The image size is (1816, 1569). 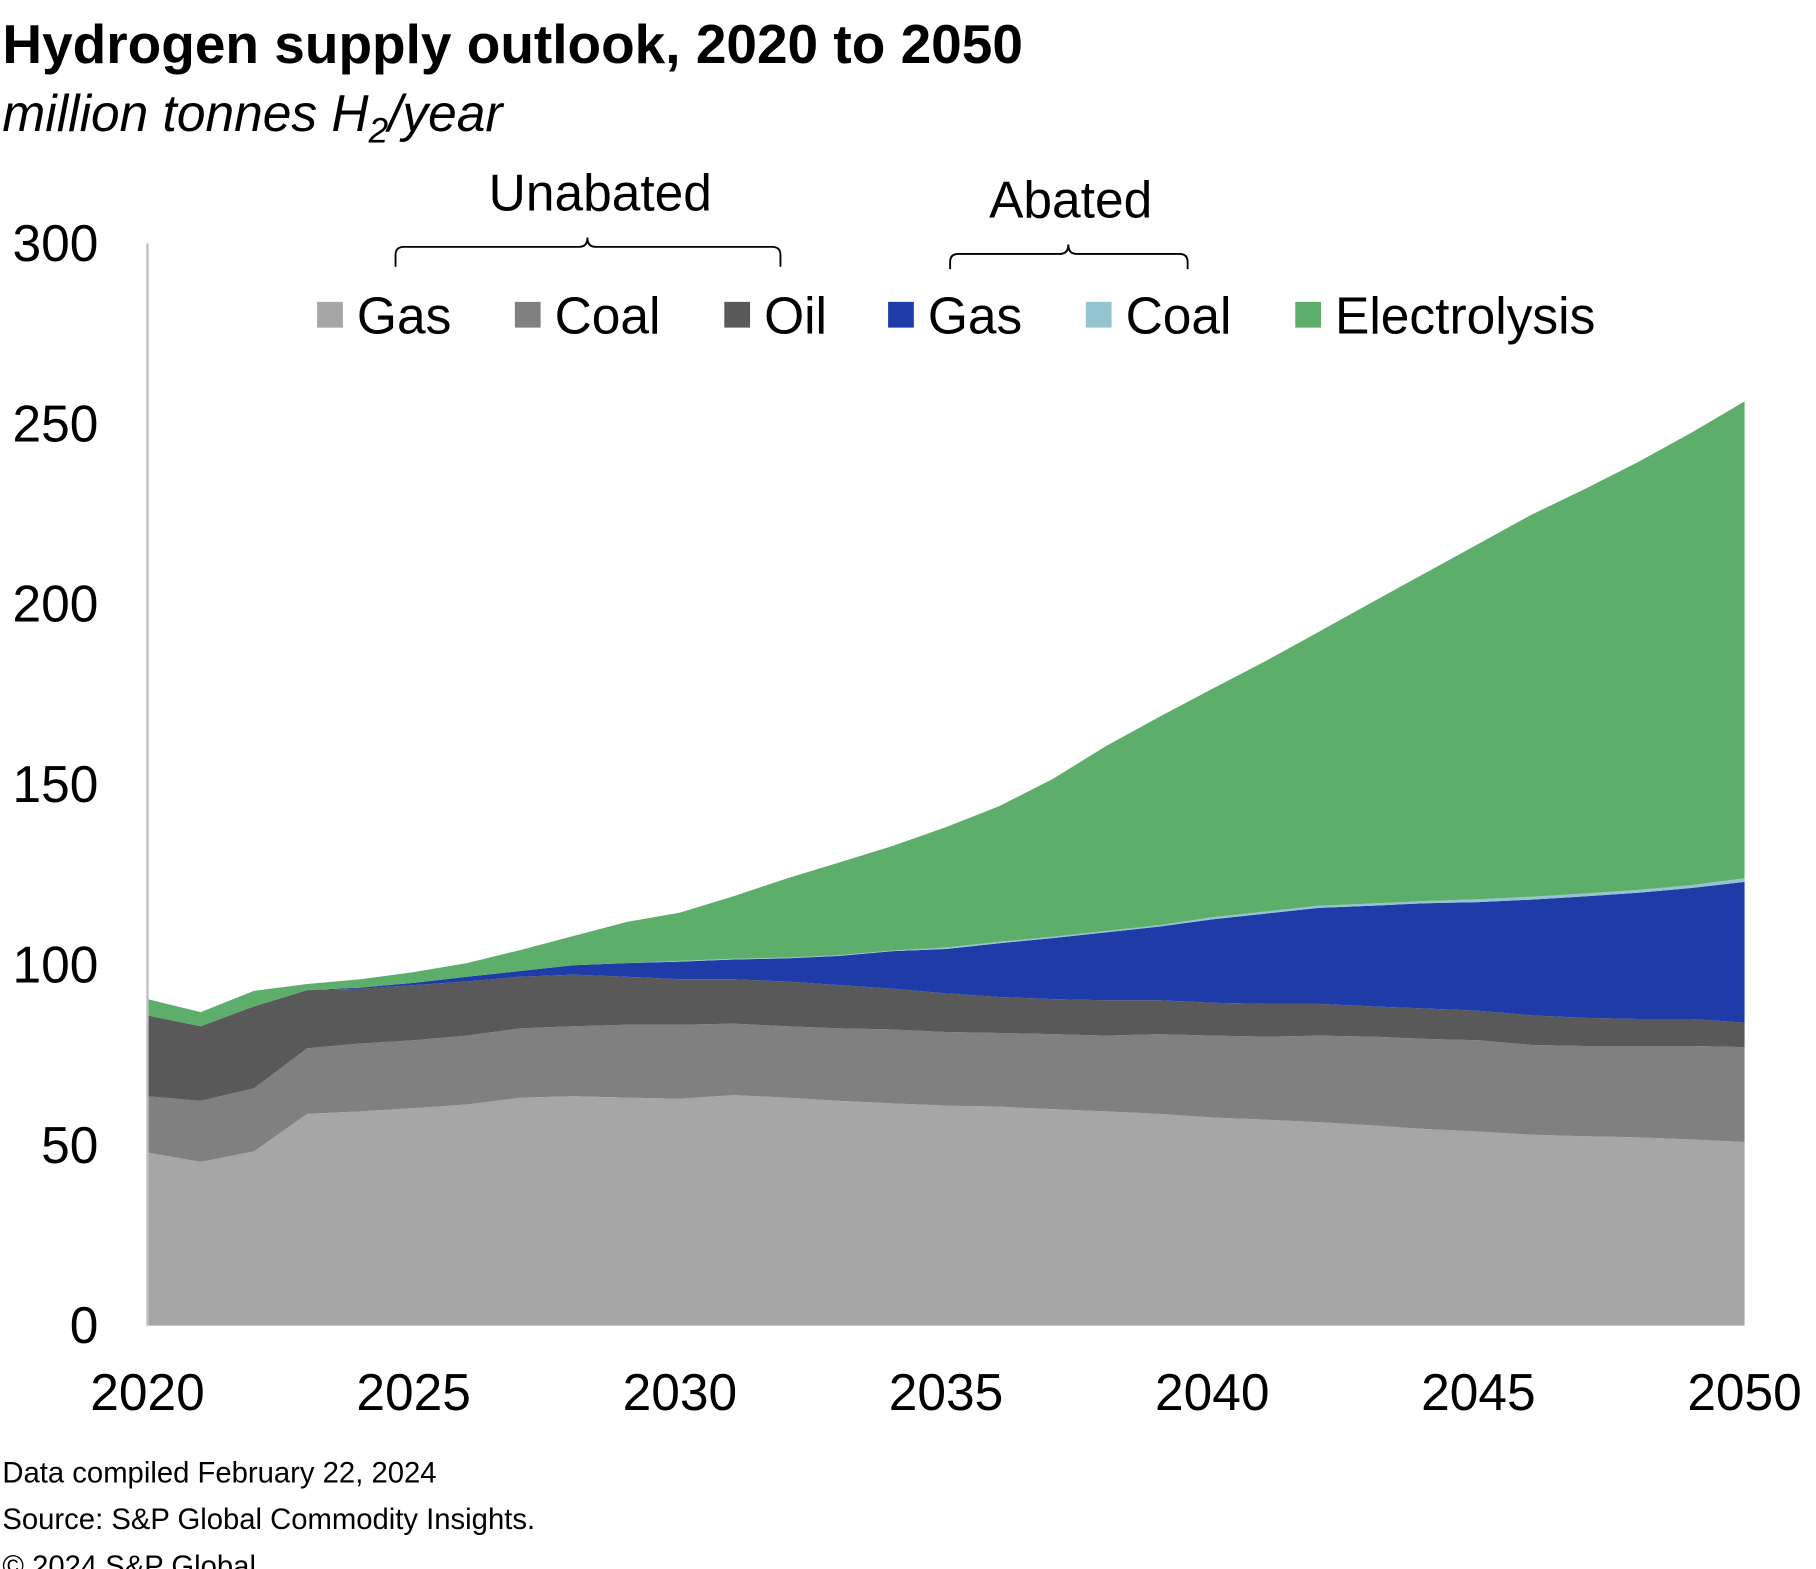 I want to click on area-abated-gas, so click(x=946, y=954).